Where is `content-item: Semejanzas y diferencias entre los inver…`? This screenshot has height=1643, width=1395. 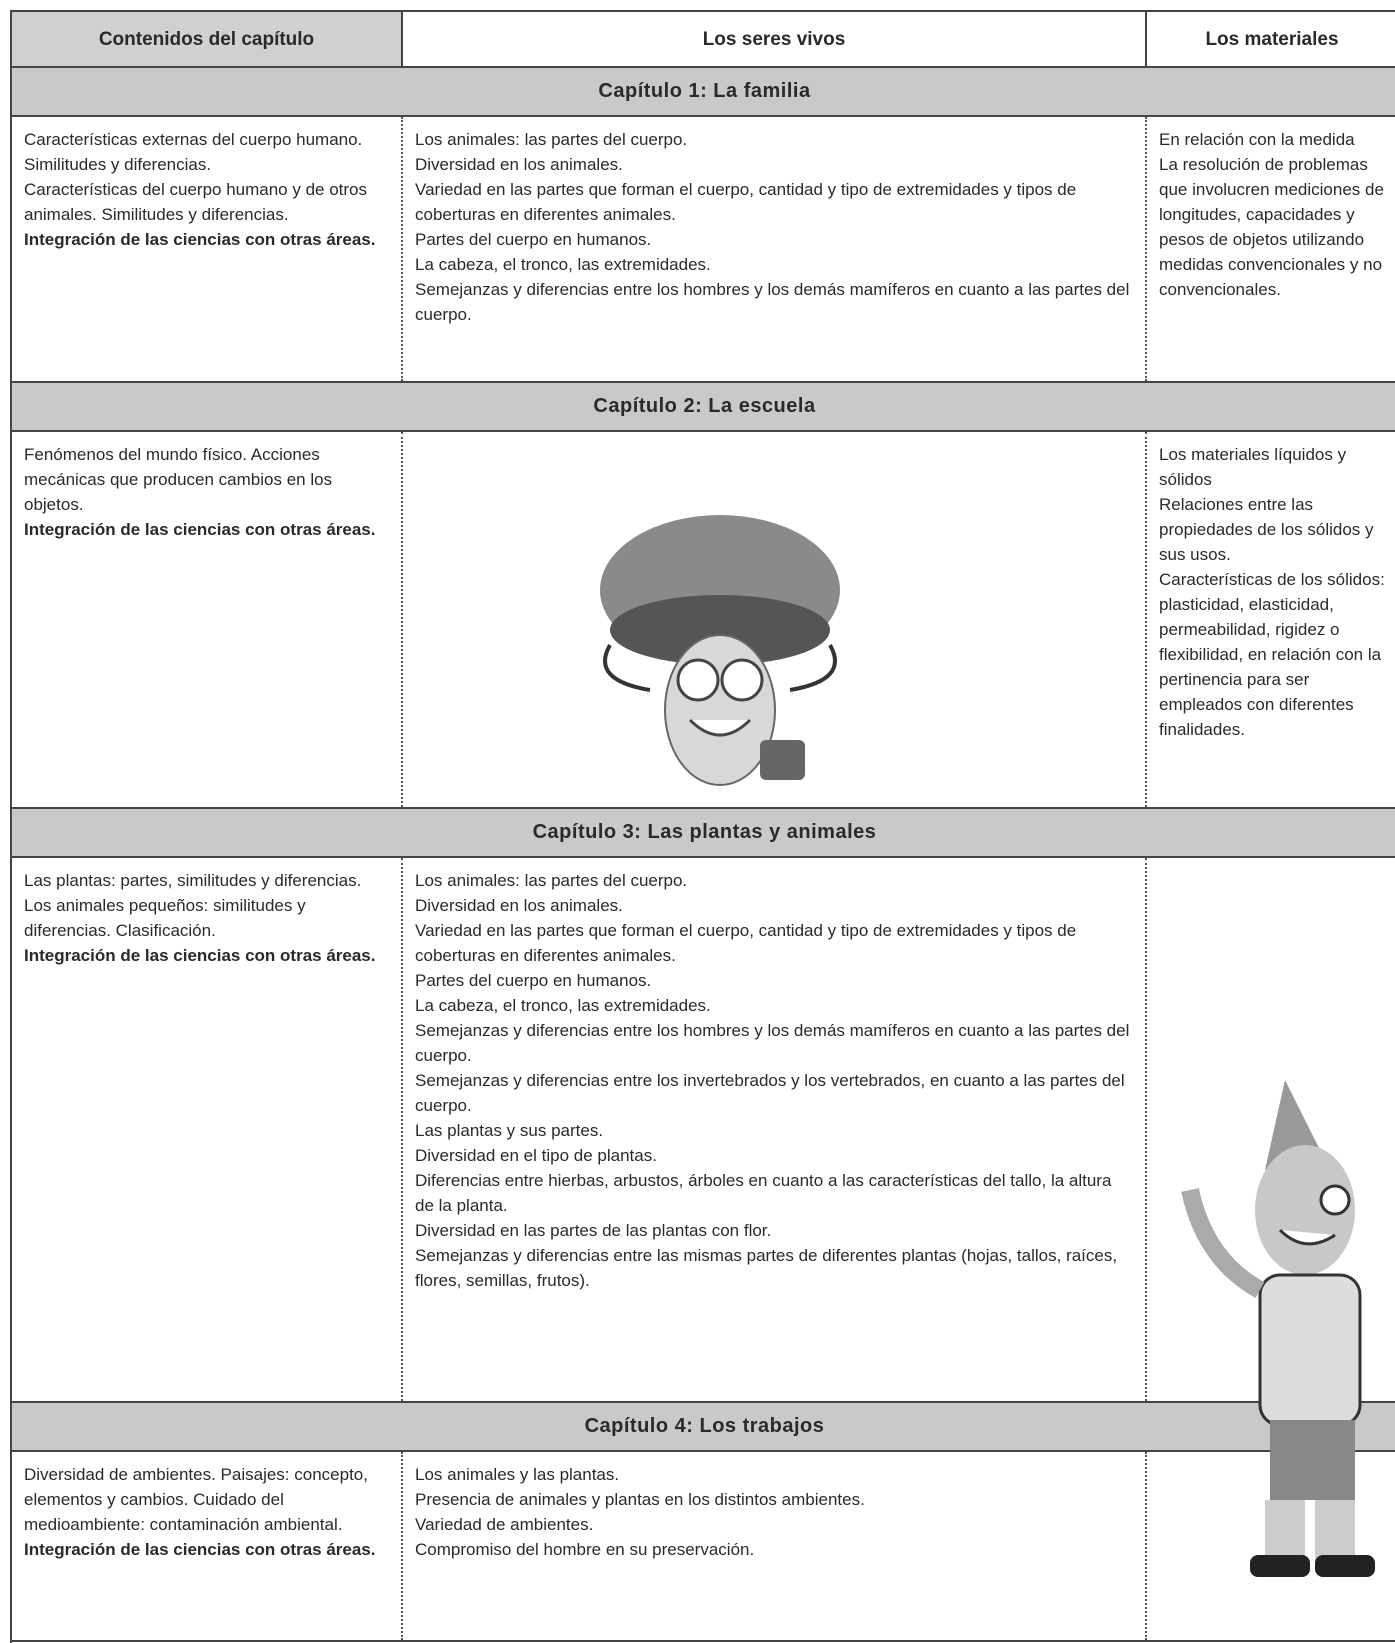
content-item: Semejanzas y diferencias entre los inver… is located at coordinates (770, 1093).